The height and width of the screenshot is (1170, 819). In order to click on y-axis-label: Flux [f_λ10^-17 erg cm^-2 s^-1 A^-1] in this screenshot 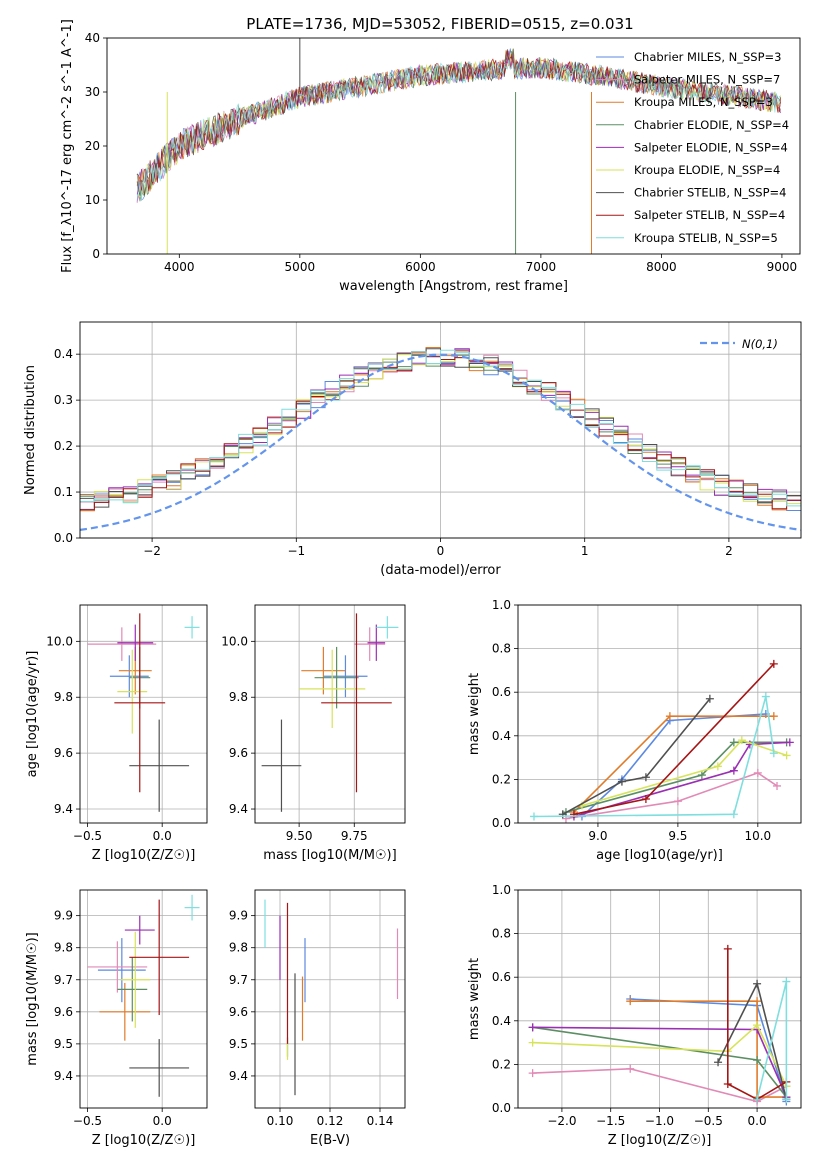, I will do `click(67, 146)`.